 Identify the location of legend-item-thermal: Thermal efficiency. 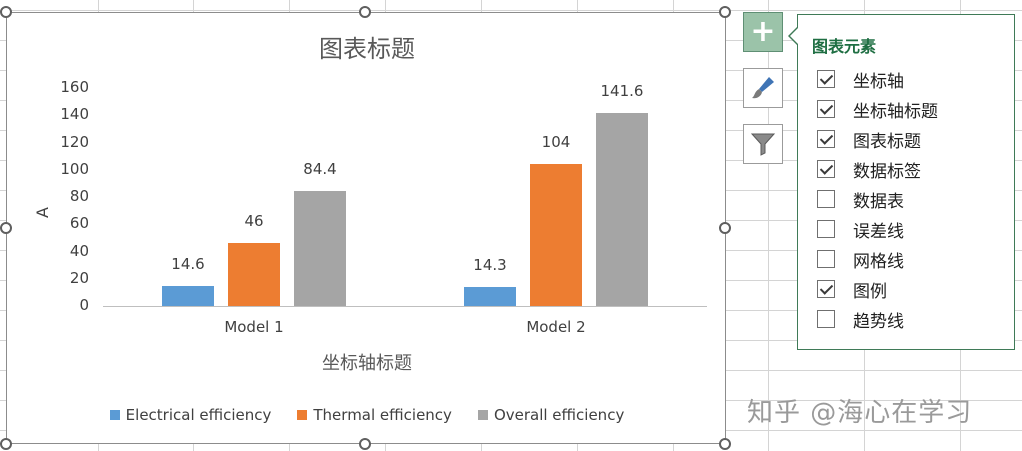
(374, 415).